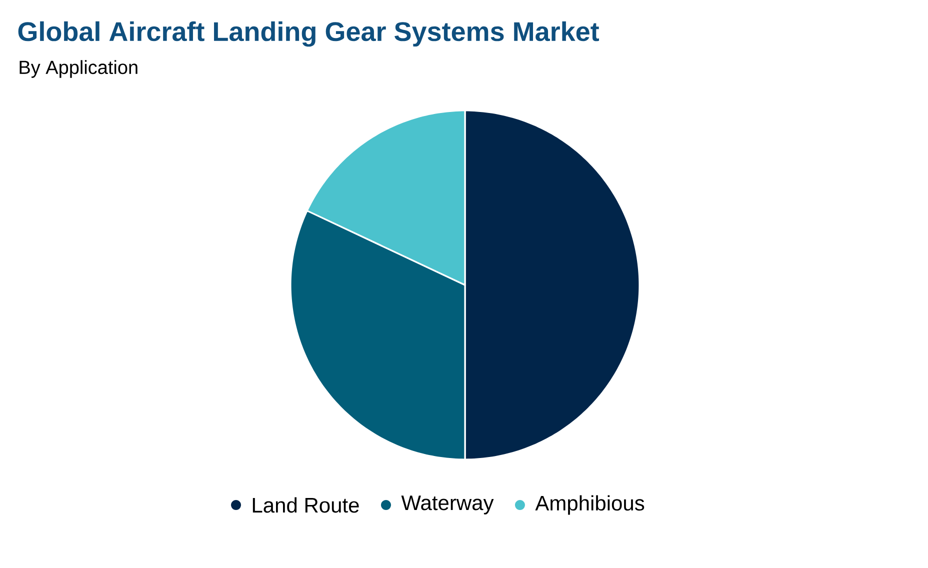 The height and width of the screenshot is (568, 928). Describe the element at coordinates (305, 505) in the screenshot. I see `legend-label: Land Route` at that location.